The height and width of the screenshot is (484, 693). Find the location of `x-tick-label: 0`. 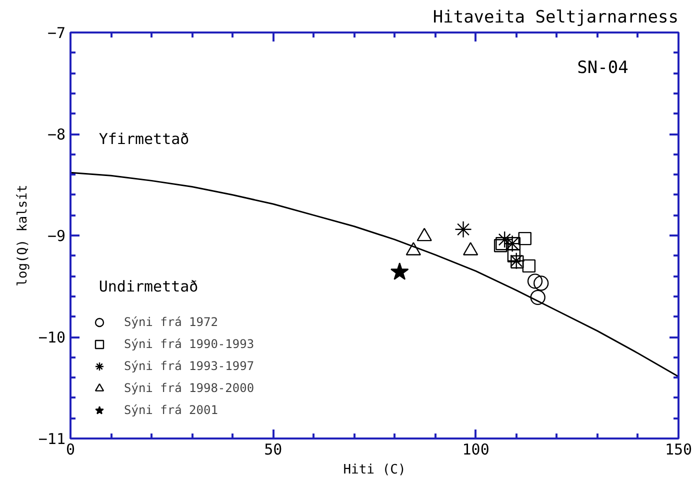

x-tick-label: 0 is located at coordinates (71, 449).